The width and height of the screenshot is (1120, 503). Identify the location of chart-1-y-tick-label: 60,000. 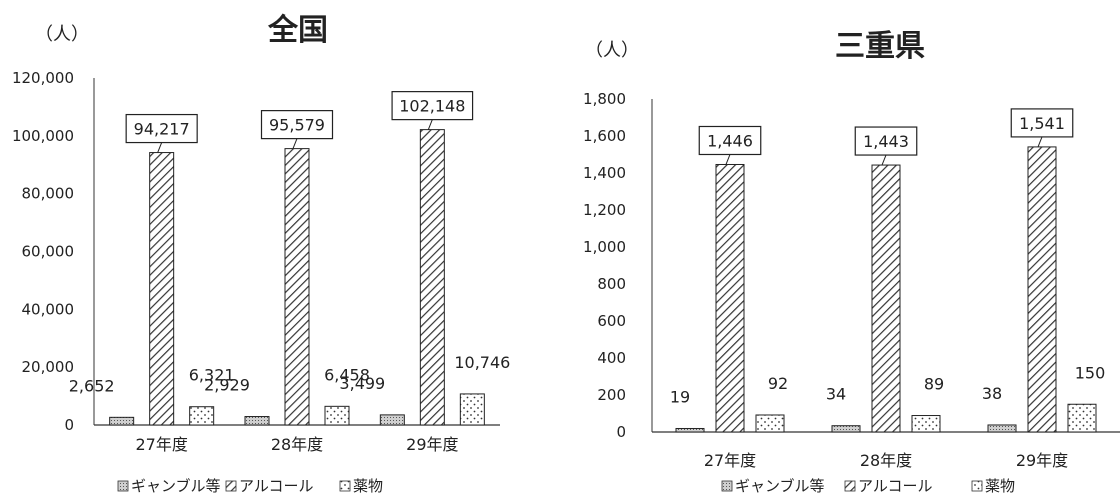
(48, 252).